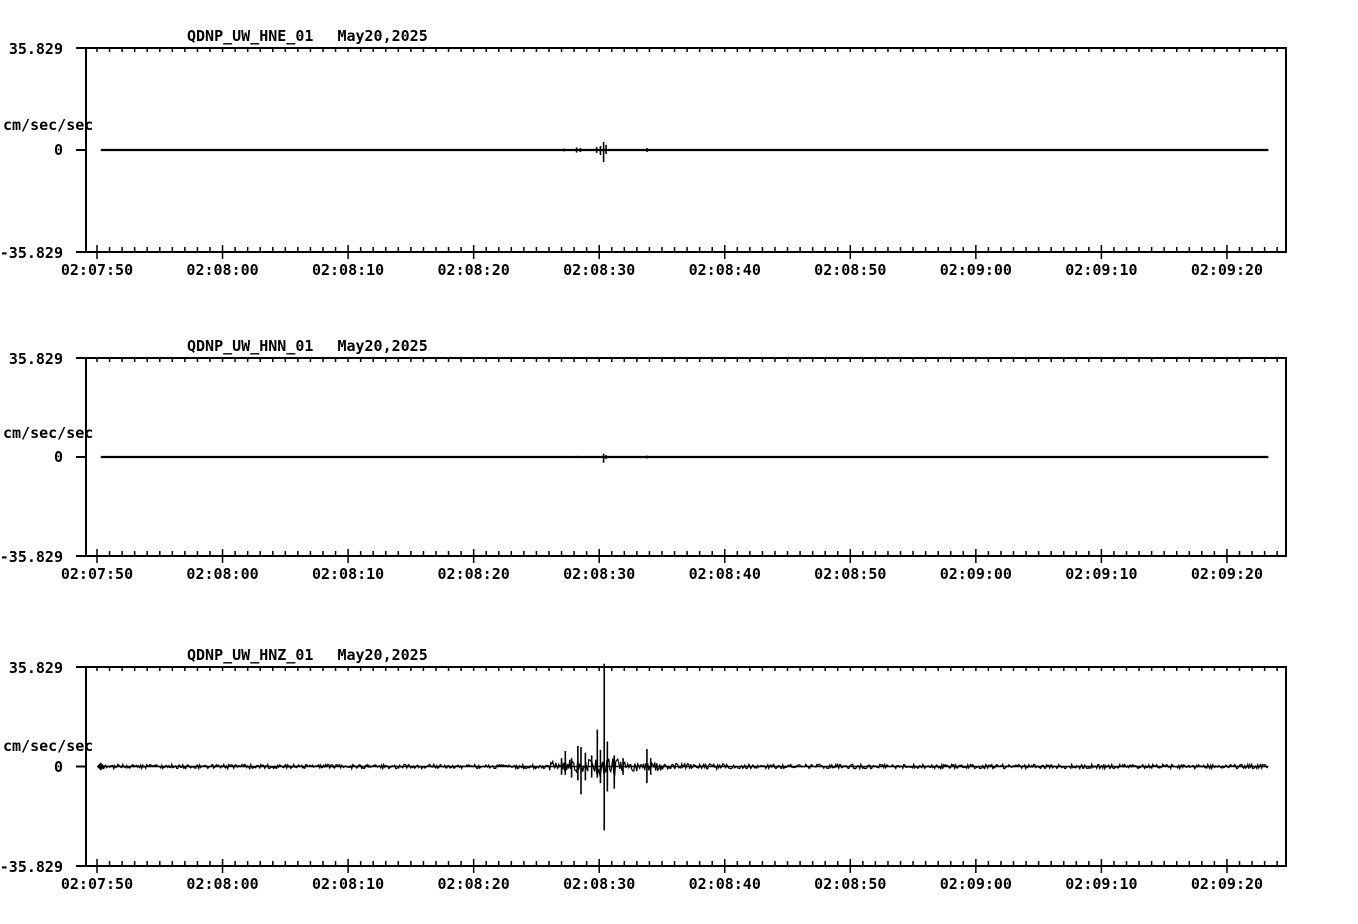 The width and height of the screenshot is (1358, 924). I want to click on trace-title-hne: QDNP_UW_HNE_01 May20,2025, so click(307, 36).